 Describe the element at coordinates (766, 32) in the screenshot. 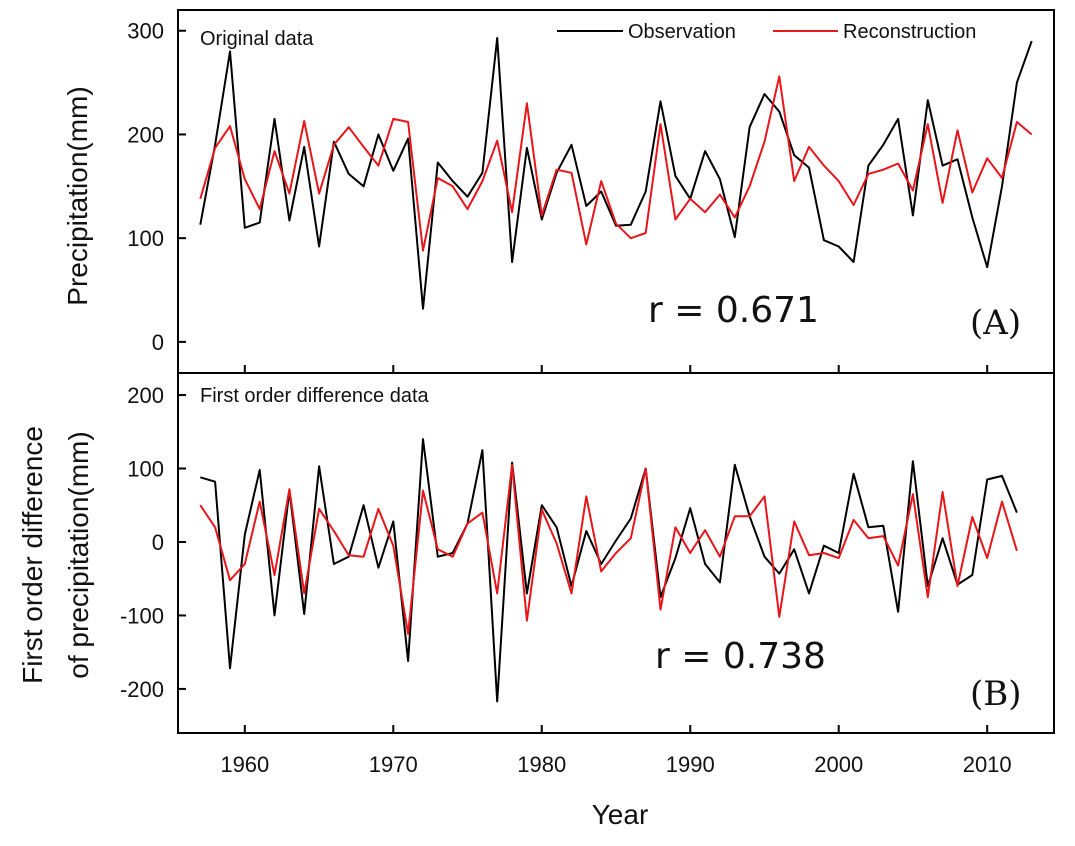

I see `legend: Observation Reconstruction` at that location.